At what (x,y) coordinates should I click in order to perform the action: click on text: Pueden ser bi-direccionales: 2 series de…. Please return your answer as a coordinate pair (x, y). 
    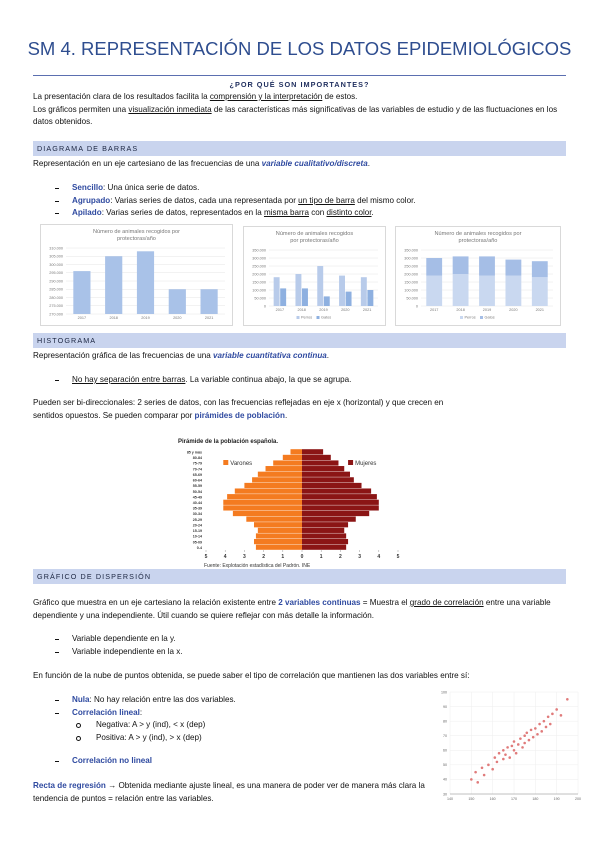
    Looking at the image, I should click on (238, 409).